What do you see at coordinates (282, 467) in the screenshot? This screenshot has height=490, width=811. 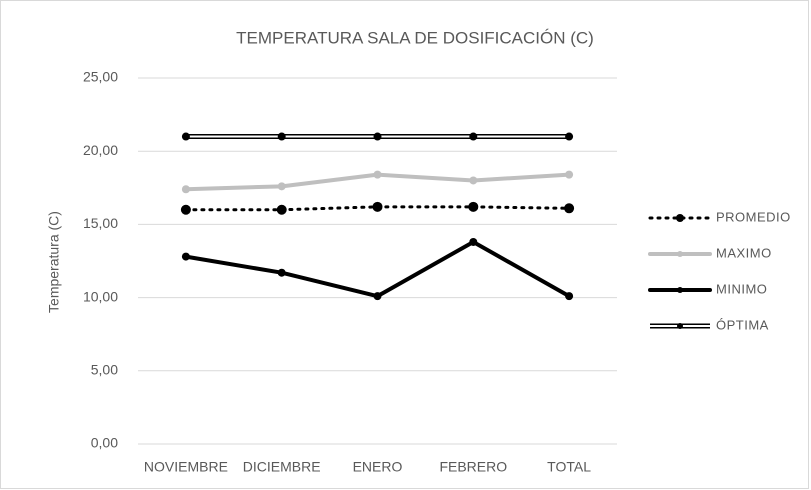 I see `x-tick-label: DICIEMBRE` at bounding box center [282, 467].